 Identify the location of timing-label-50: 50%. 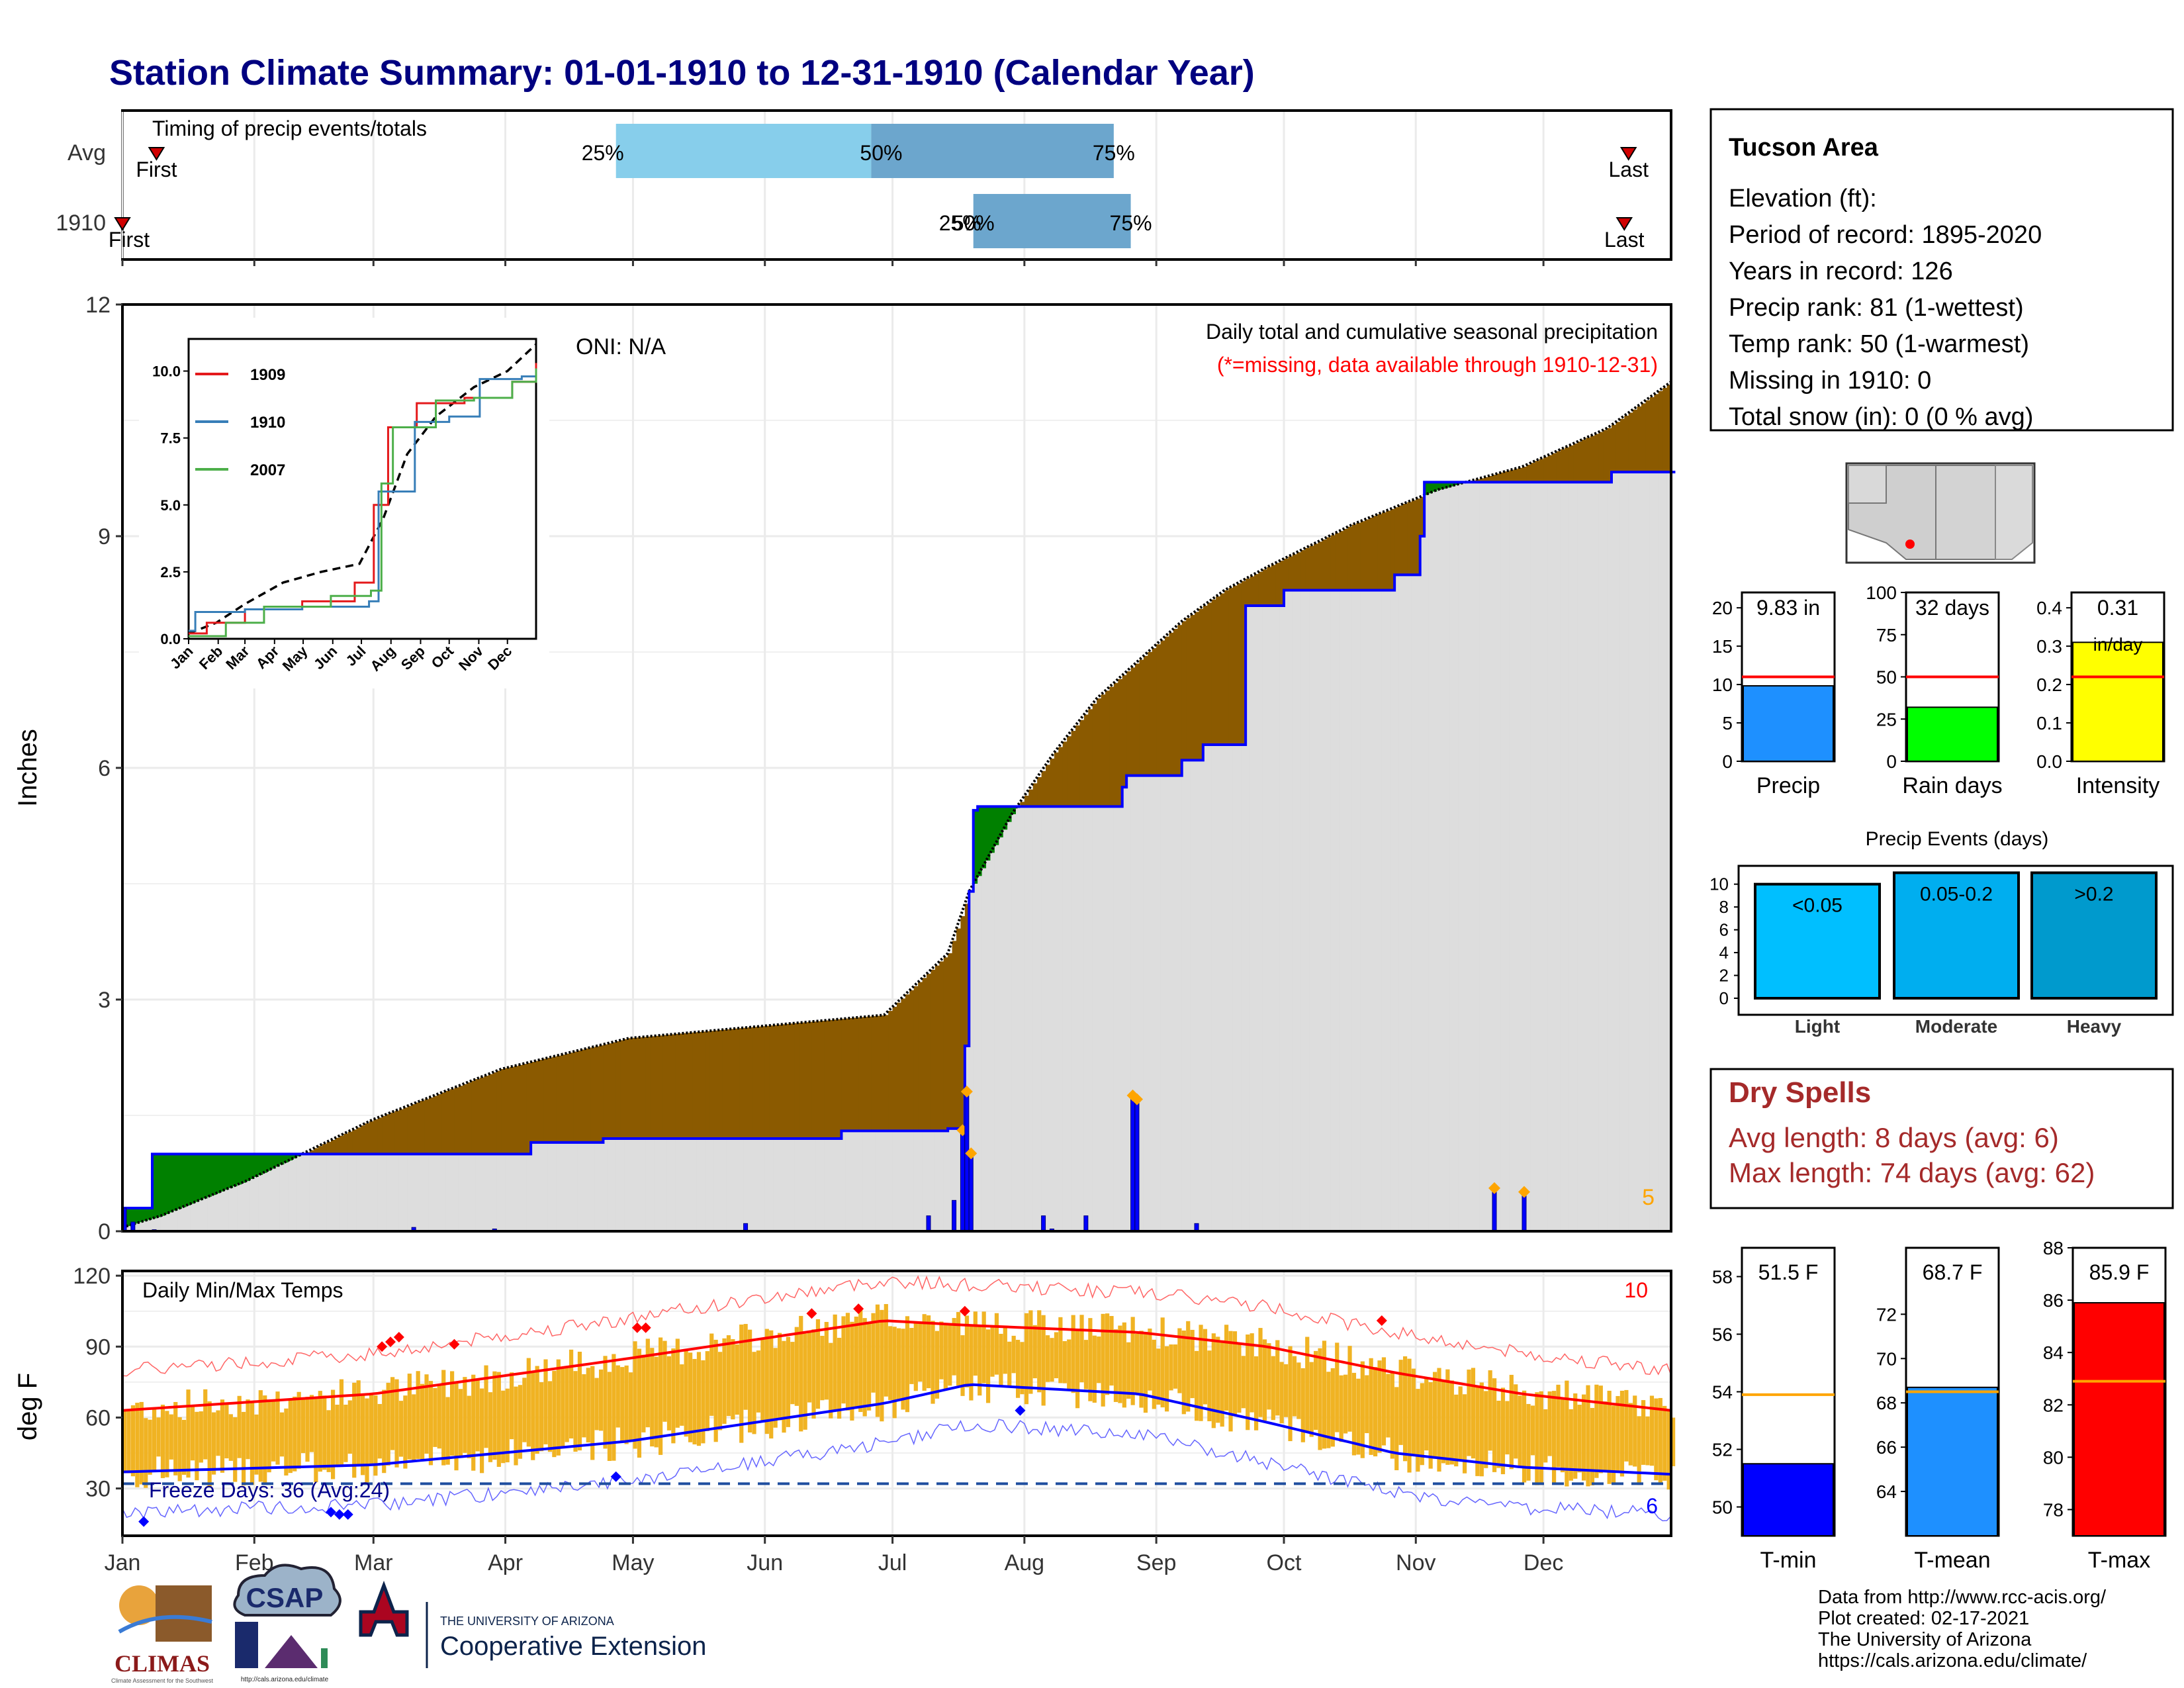
(973, 223).